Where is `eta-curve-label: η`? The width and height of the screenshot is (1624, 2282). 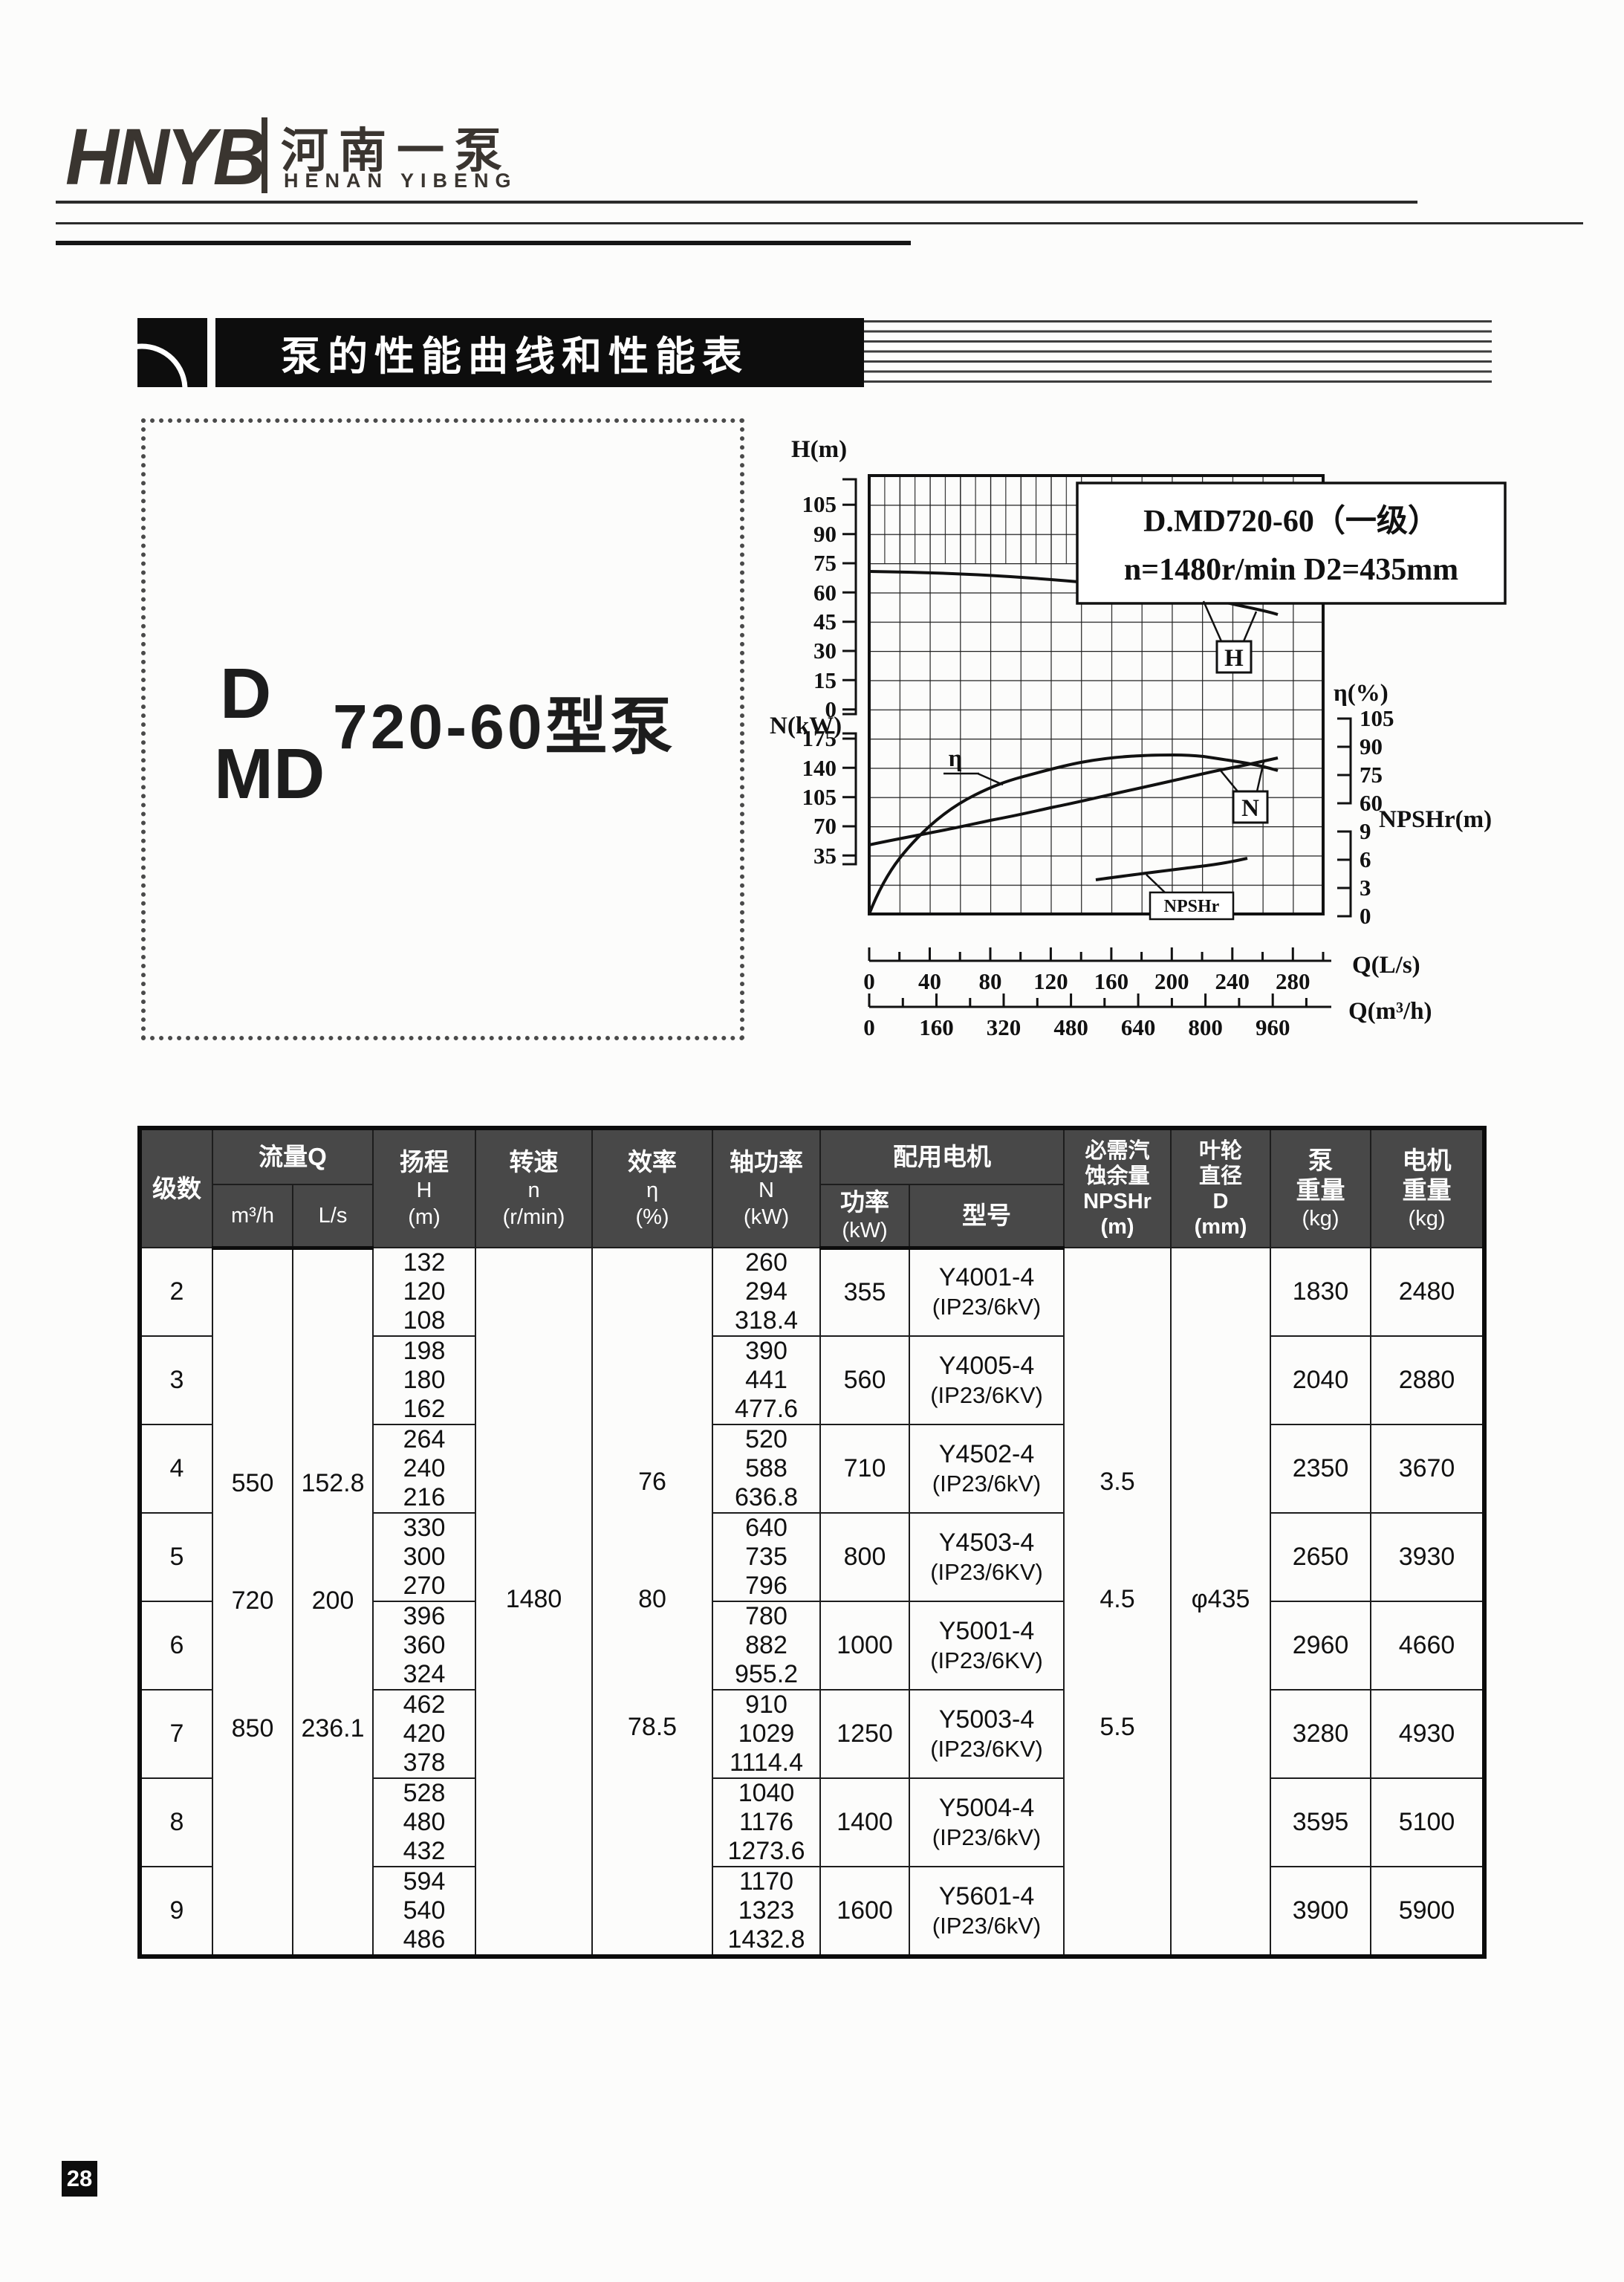 eta-curve-label: η is located at coordinates (956, 758).